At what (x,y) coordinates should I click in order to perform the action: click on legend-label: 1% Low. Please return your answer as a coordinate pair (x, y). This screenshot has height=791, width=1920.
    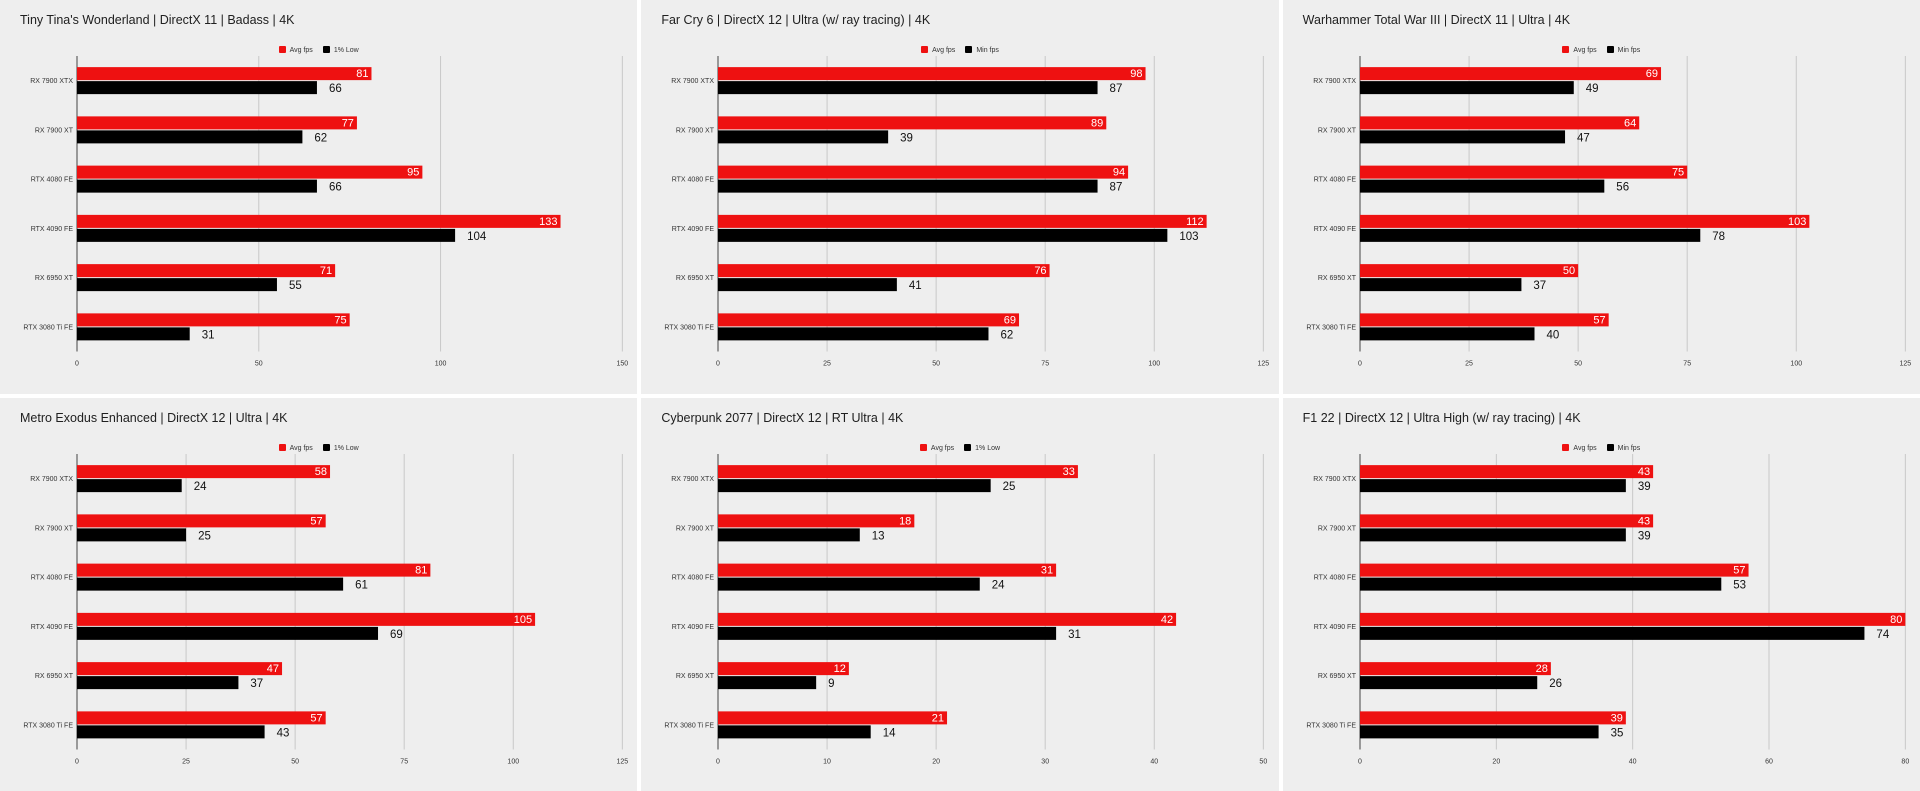
    Looking at the image, I should click on (346, 448).